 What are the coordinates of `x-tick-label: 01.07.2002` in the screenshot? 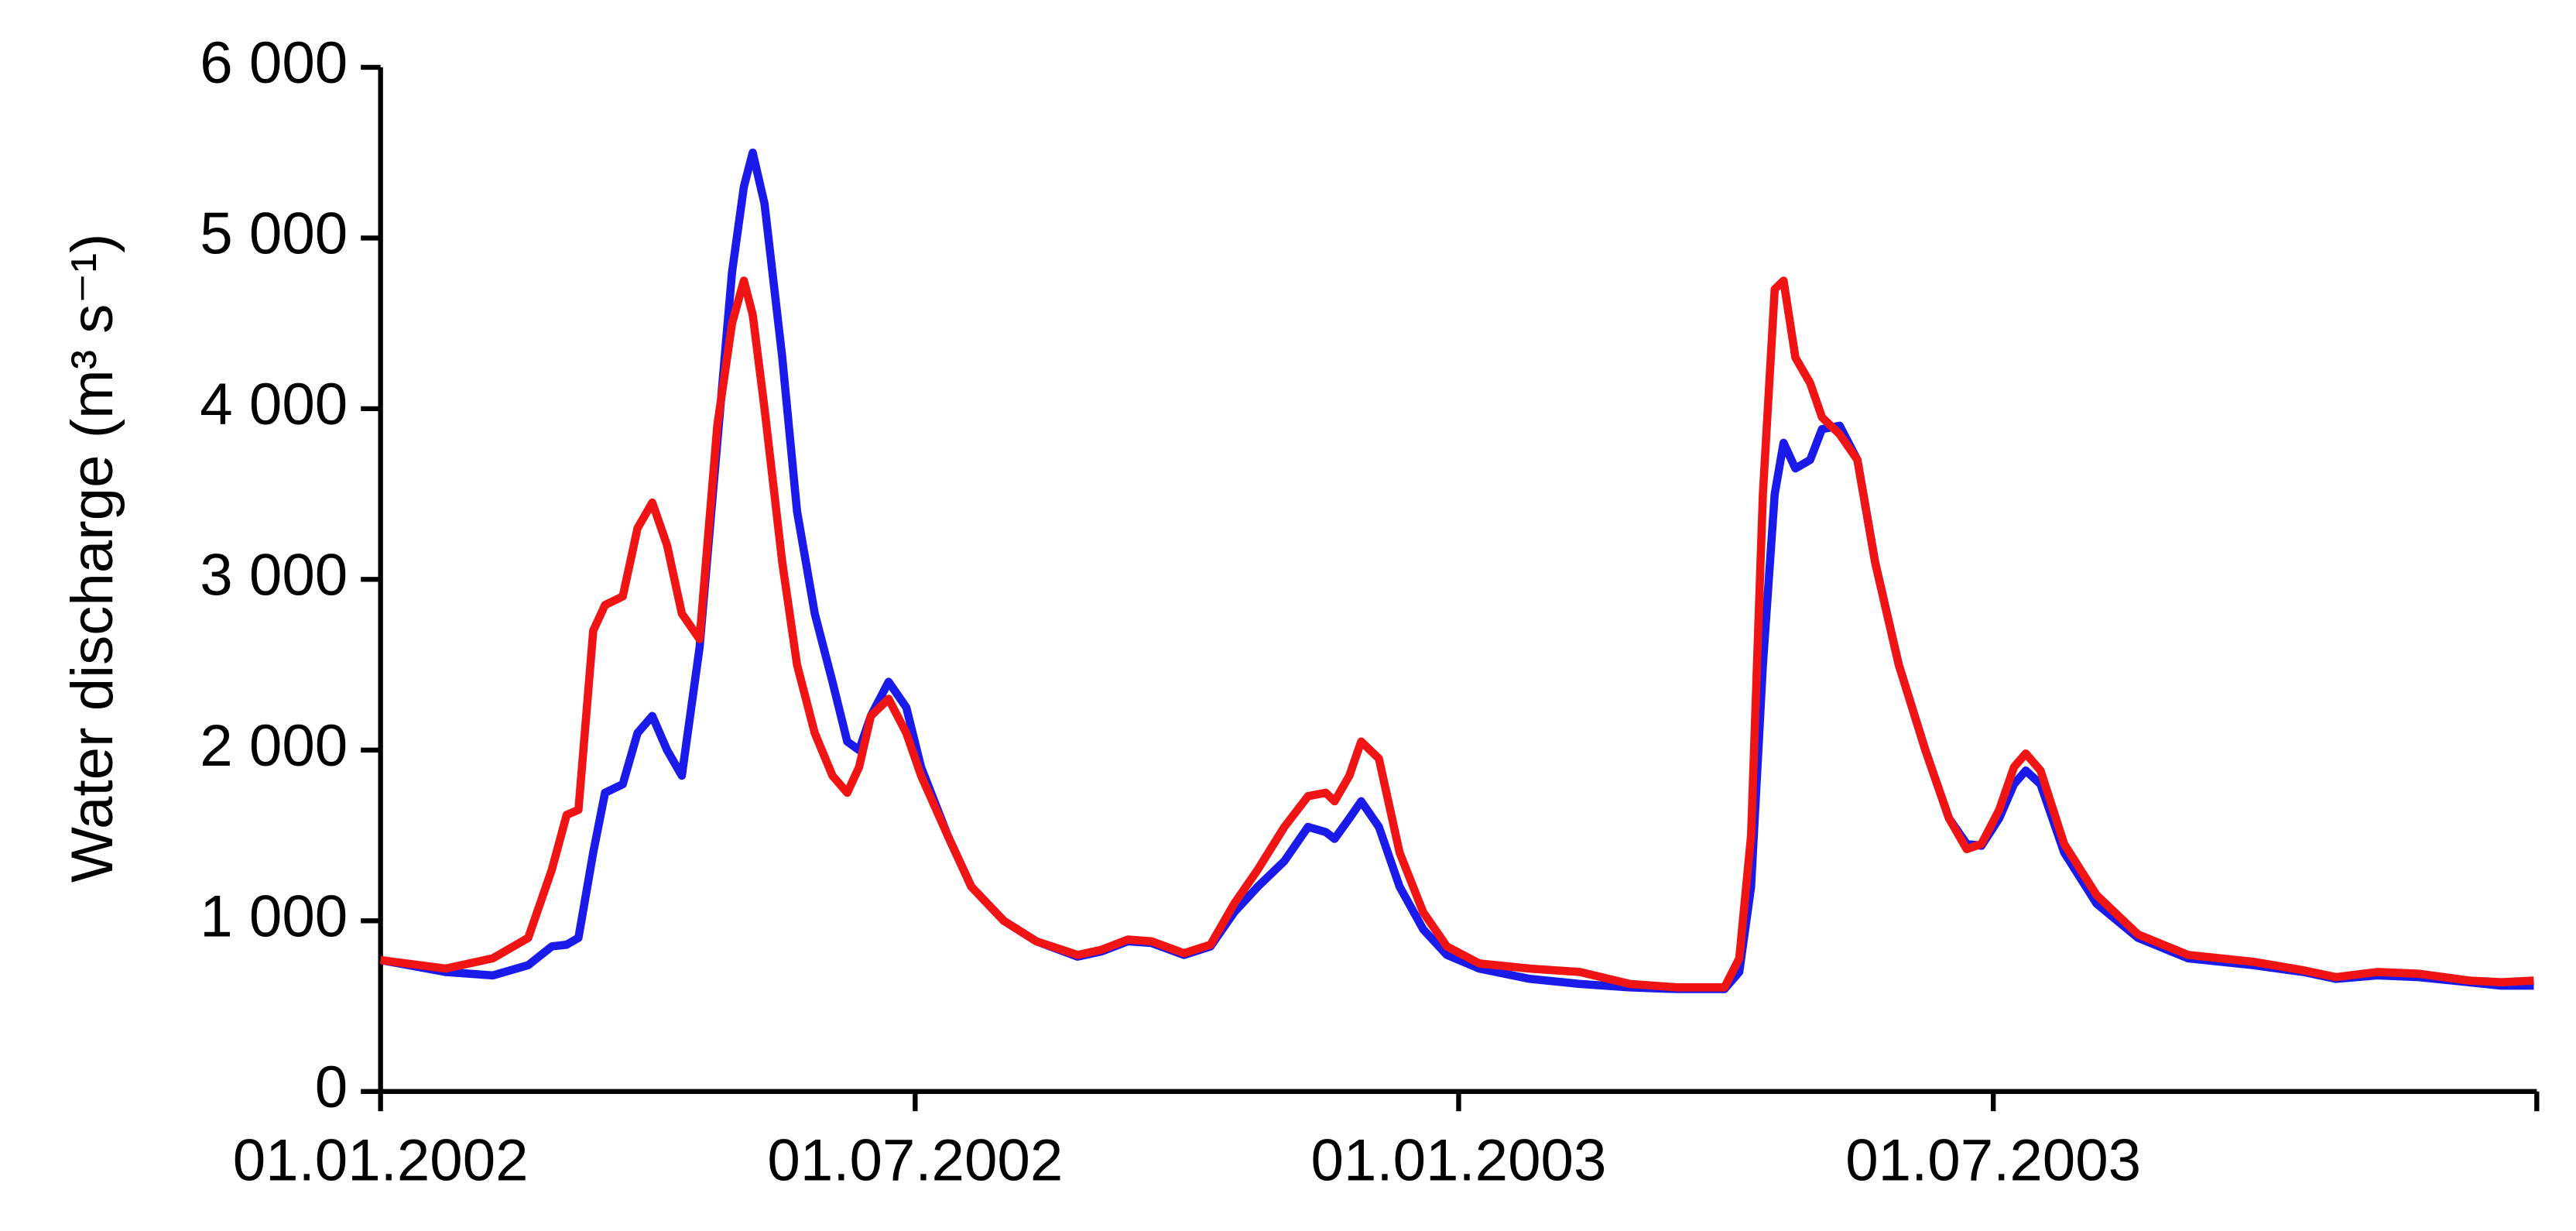 It's located at (915, 1160).